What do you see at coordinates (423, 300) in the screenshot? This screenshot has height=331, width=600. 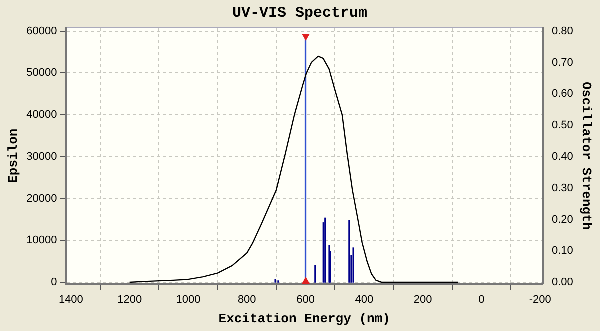 I see `x-tick-label: 200` at bounding box center [423, 300].